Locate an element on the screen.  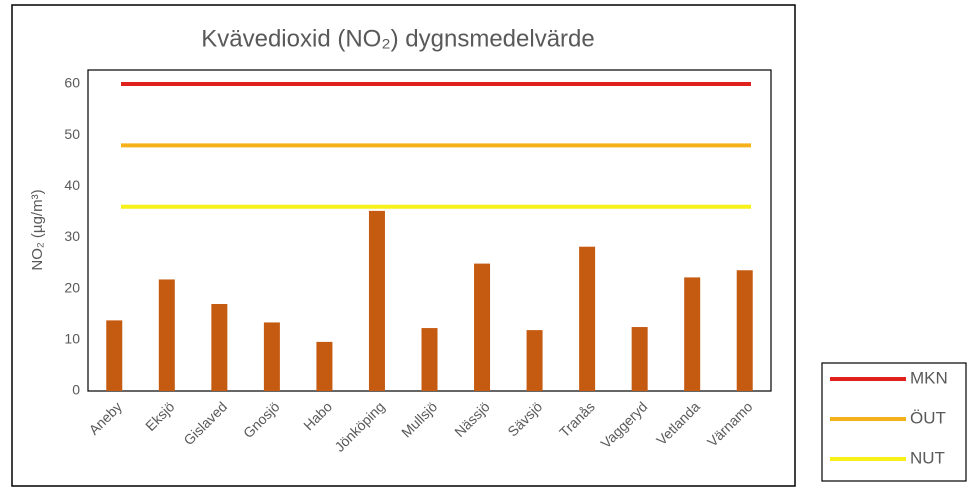
y-tick-label: 10 is located at coordinates (72, 339).